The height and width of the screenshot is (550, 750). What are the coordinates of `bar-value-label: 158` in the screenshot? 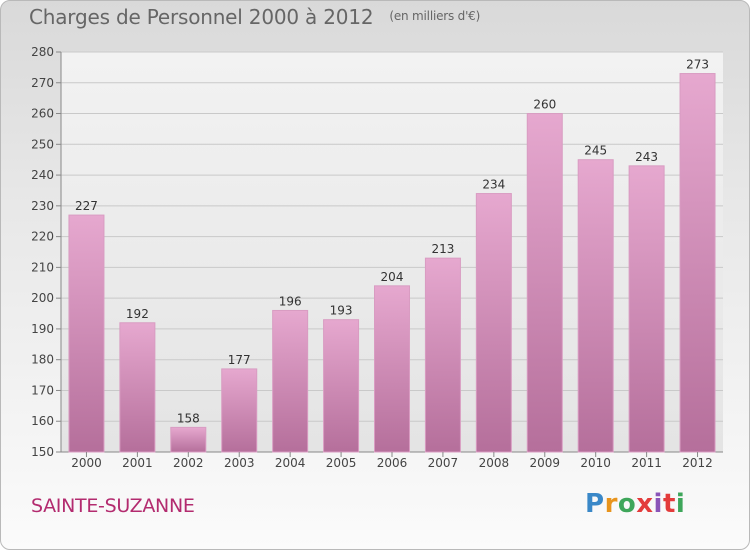 It's located at (188, 418).